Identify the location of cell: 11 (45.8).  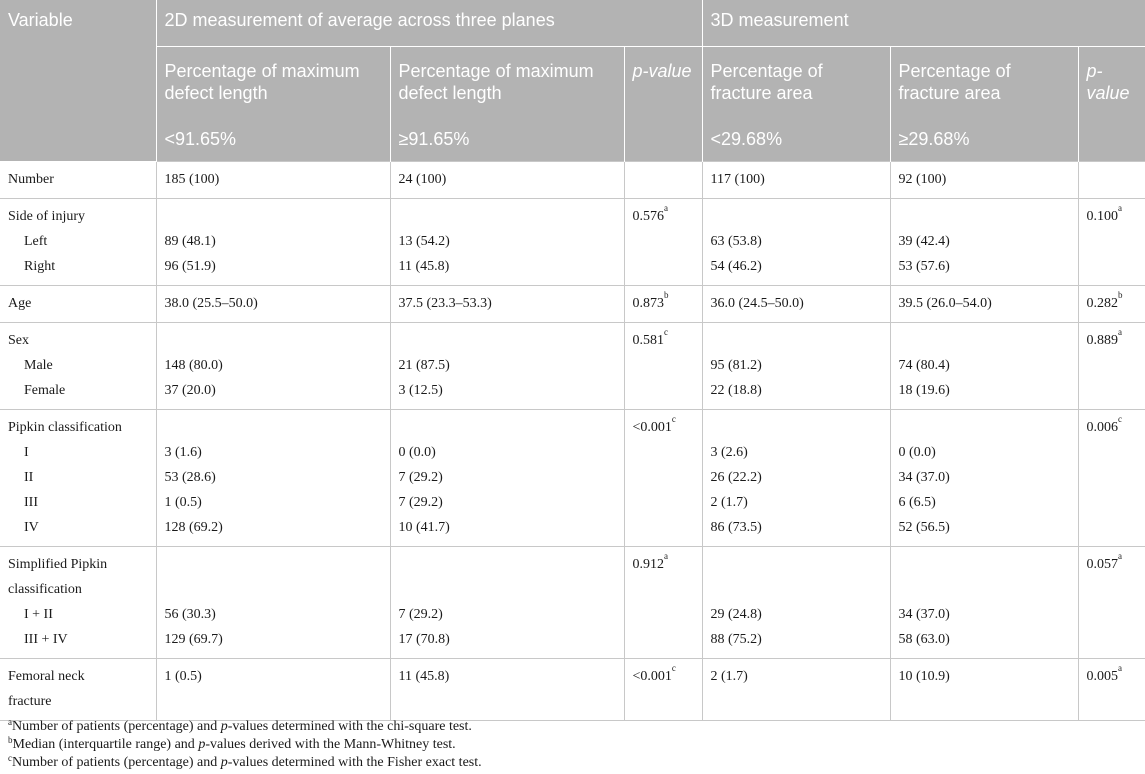
(507, 689).